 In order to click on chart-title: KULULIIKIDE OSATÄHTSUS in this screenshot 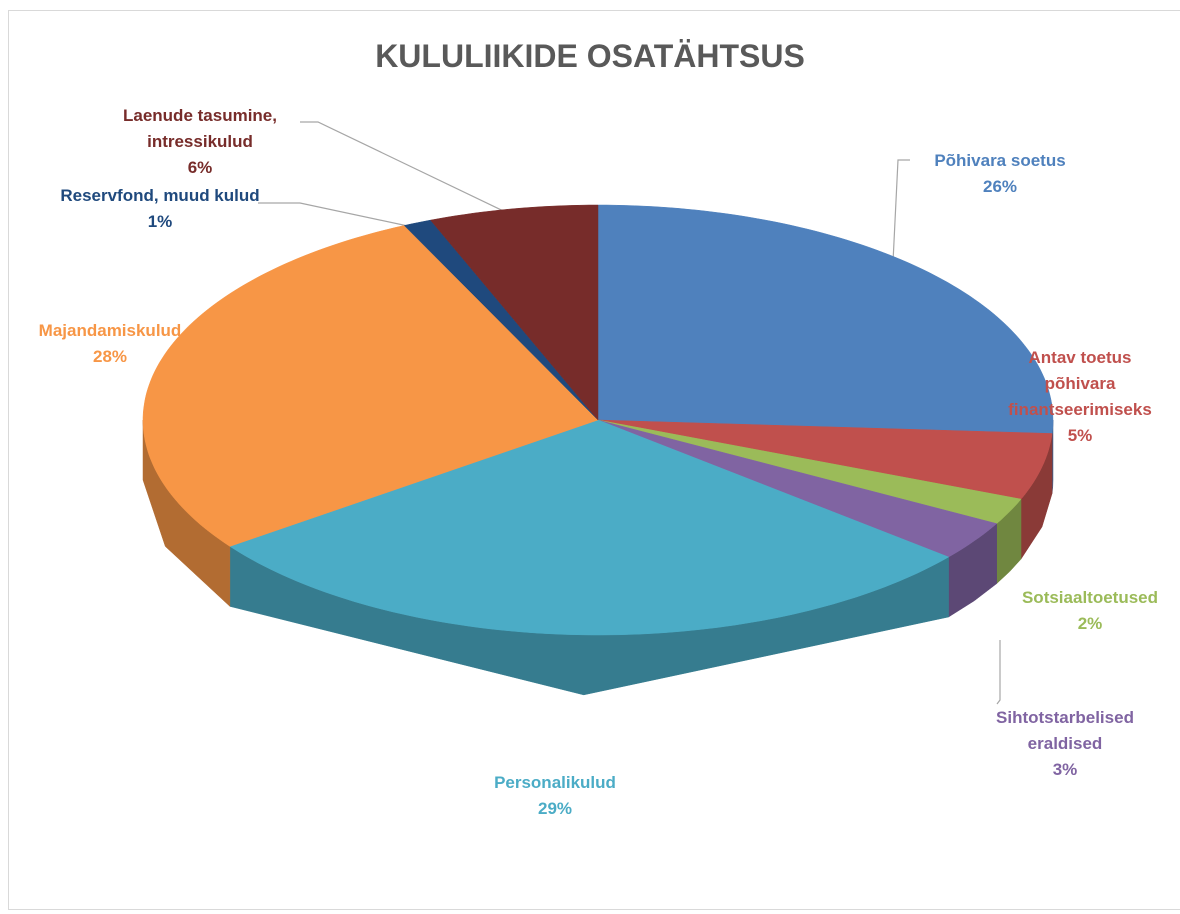, I will do `click(590, 56)`.